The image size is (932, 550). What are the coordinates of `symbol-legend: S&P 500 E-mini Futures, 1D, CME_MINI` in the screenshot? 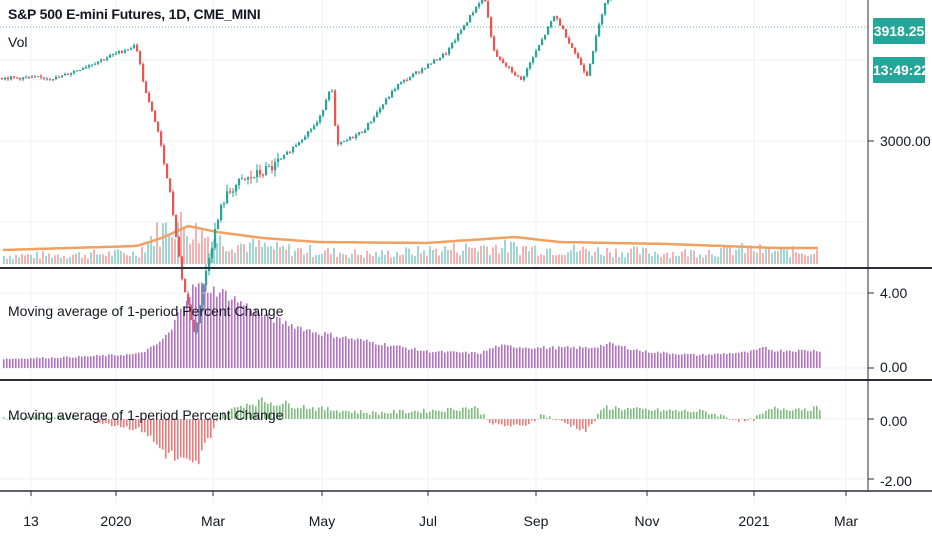 It's located at (134, 14).